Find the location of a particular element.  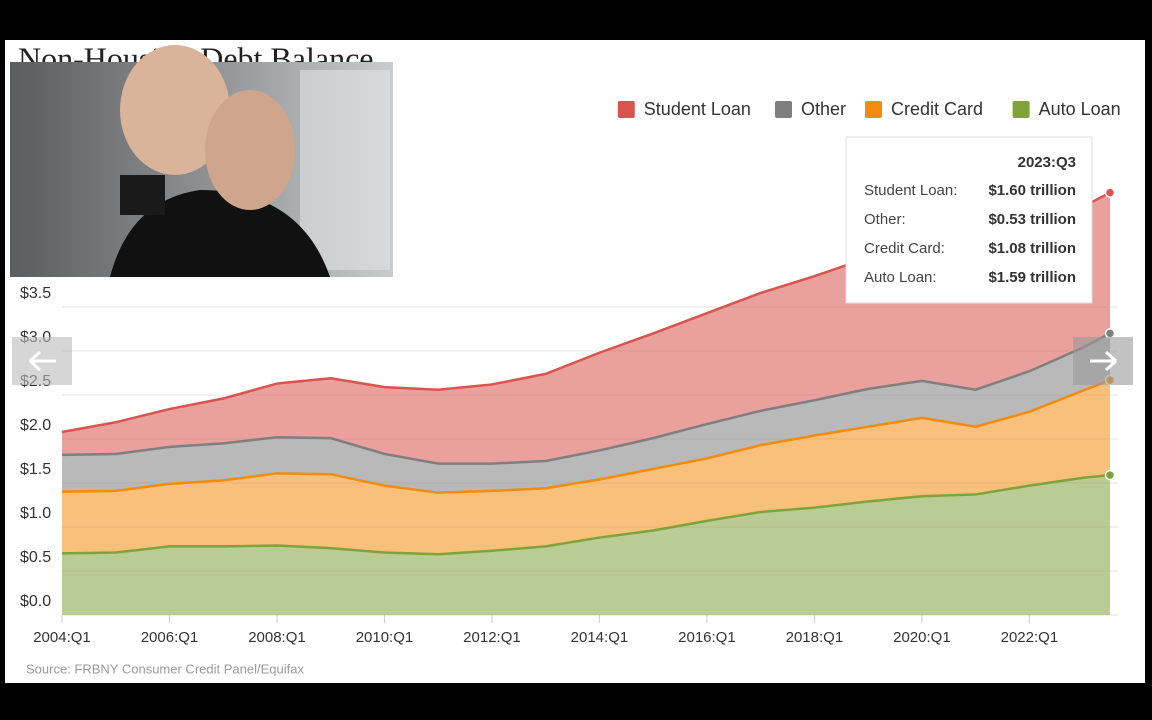

prev-button is located at coordinates (42, 361).